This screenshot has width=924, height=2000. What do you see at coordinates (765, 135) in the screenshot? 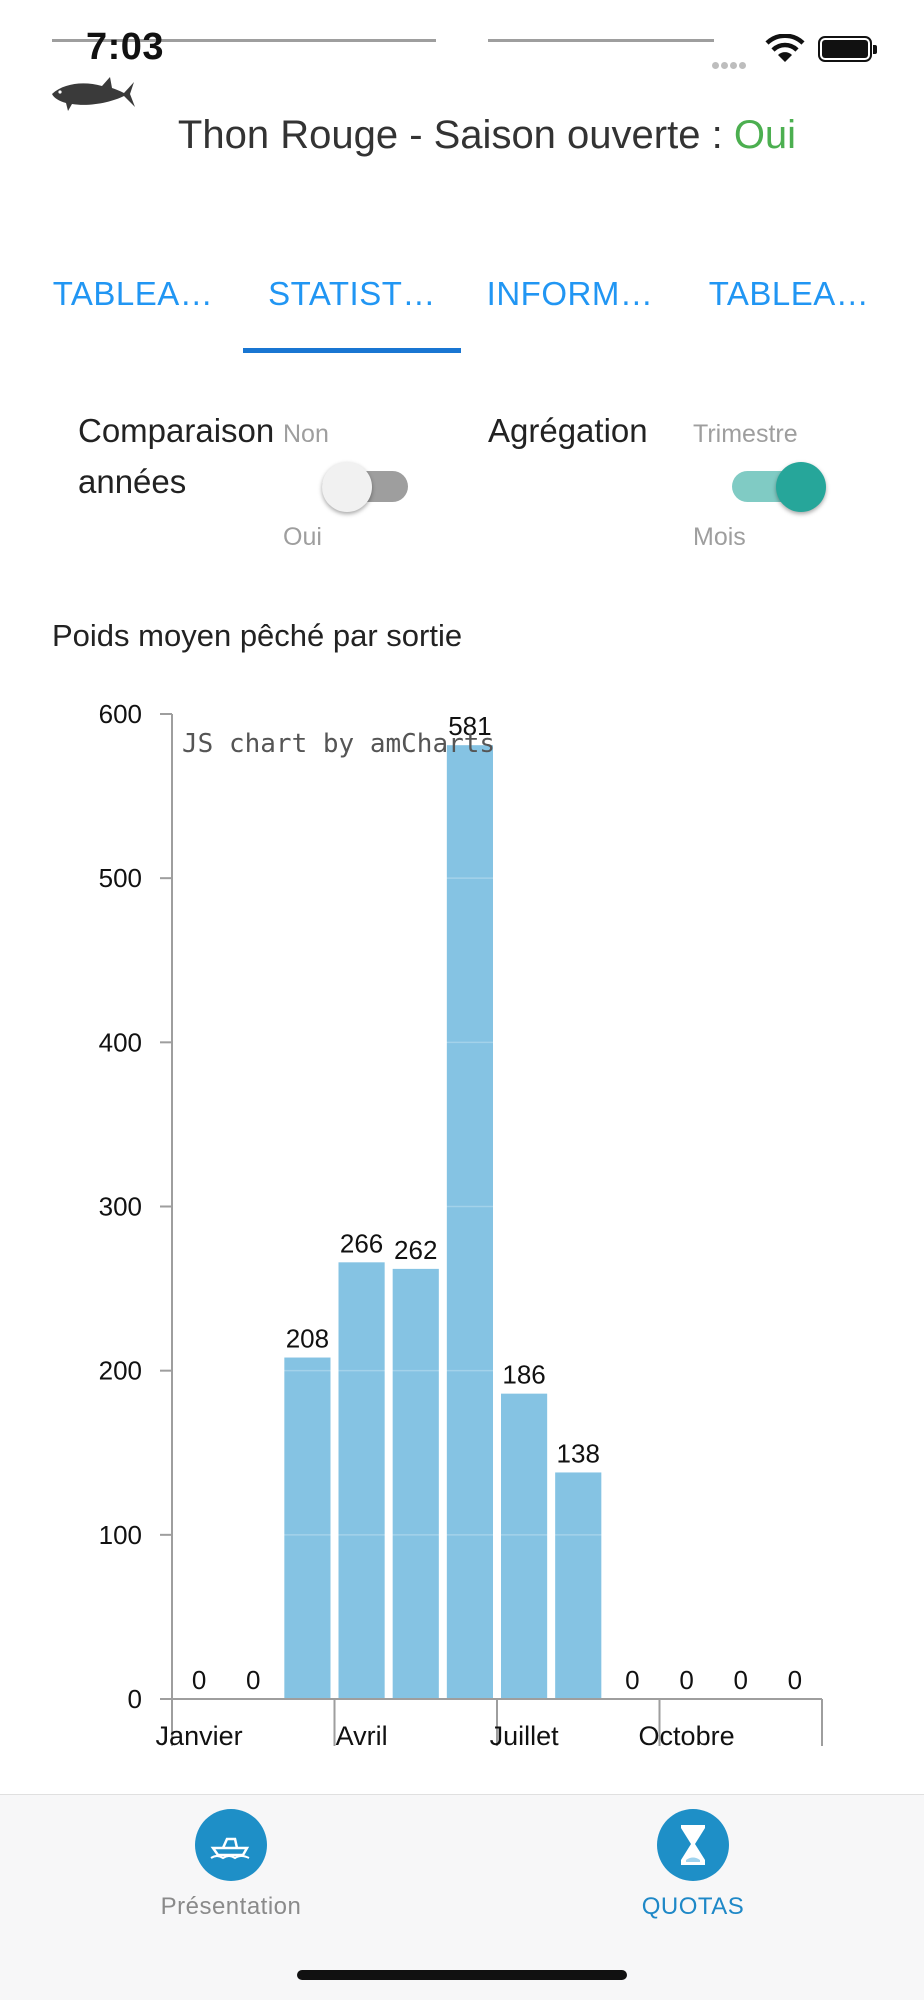
I see `season-status: Oui` at bounding box center [765, 135].